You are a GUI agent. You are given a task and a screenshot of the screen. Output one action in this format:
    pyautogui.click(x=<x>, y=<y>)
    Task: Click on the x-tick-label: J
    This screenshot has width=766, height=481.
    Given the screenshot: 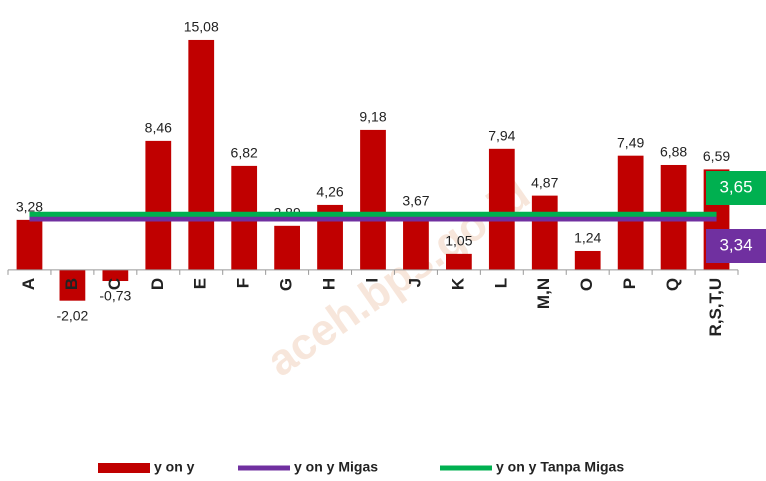 What is the action you would take?
    pyautogui.click(x=414, y=282)
    